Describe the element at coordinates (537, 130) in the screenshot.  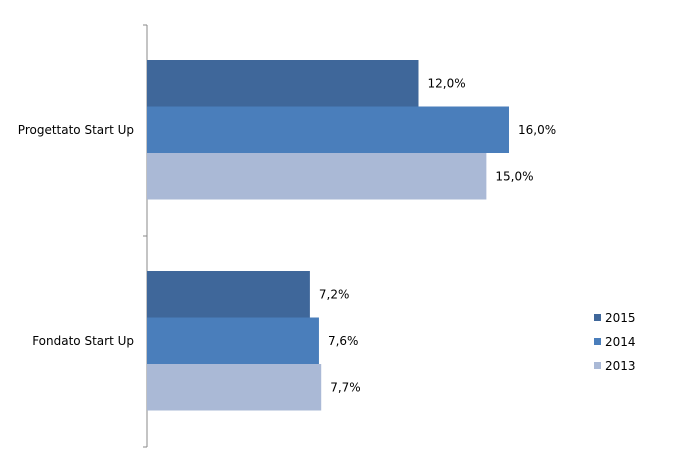
I see `data-label: 16,0%` at that location.